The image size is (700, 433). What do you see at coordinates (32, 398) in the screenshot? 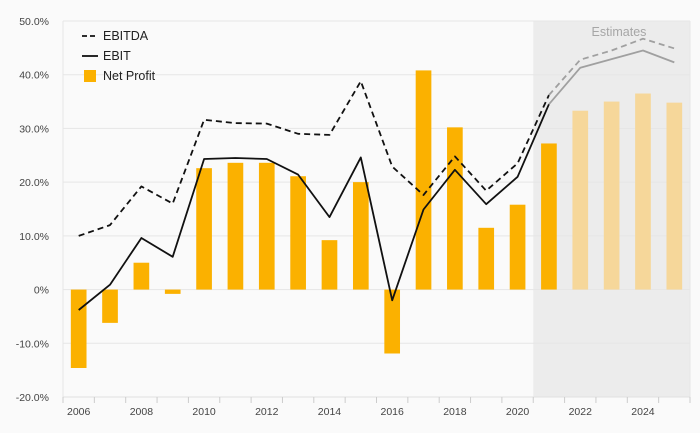
I see `y-tick-label: -20.0%` at bounding box center [32, 398].